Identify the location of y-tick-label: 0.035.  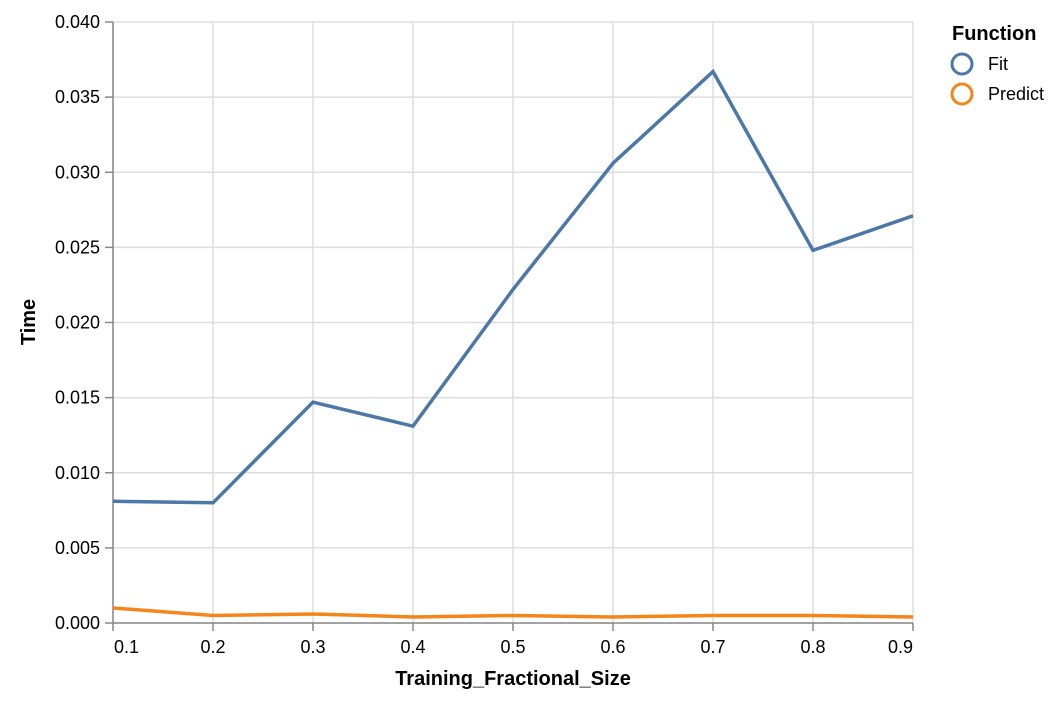
(77, 97).